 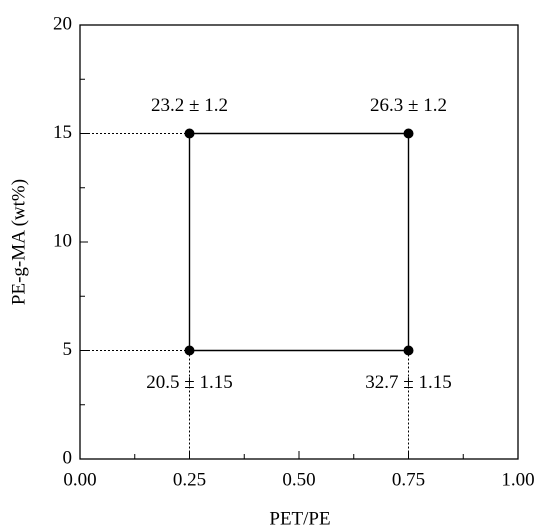 I want to click on y-tick-label: 5, so click(x=68, y=349).